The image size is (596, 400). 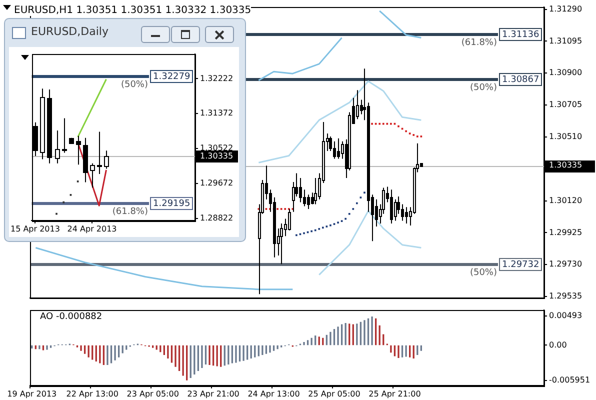 What do you see at coordinates (35, 229) in the screenshot?
I see `x-tick-label: 15 Apr 2013` at bounding box center [35, 229].